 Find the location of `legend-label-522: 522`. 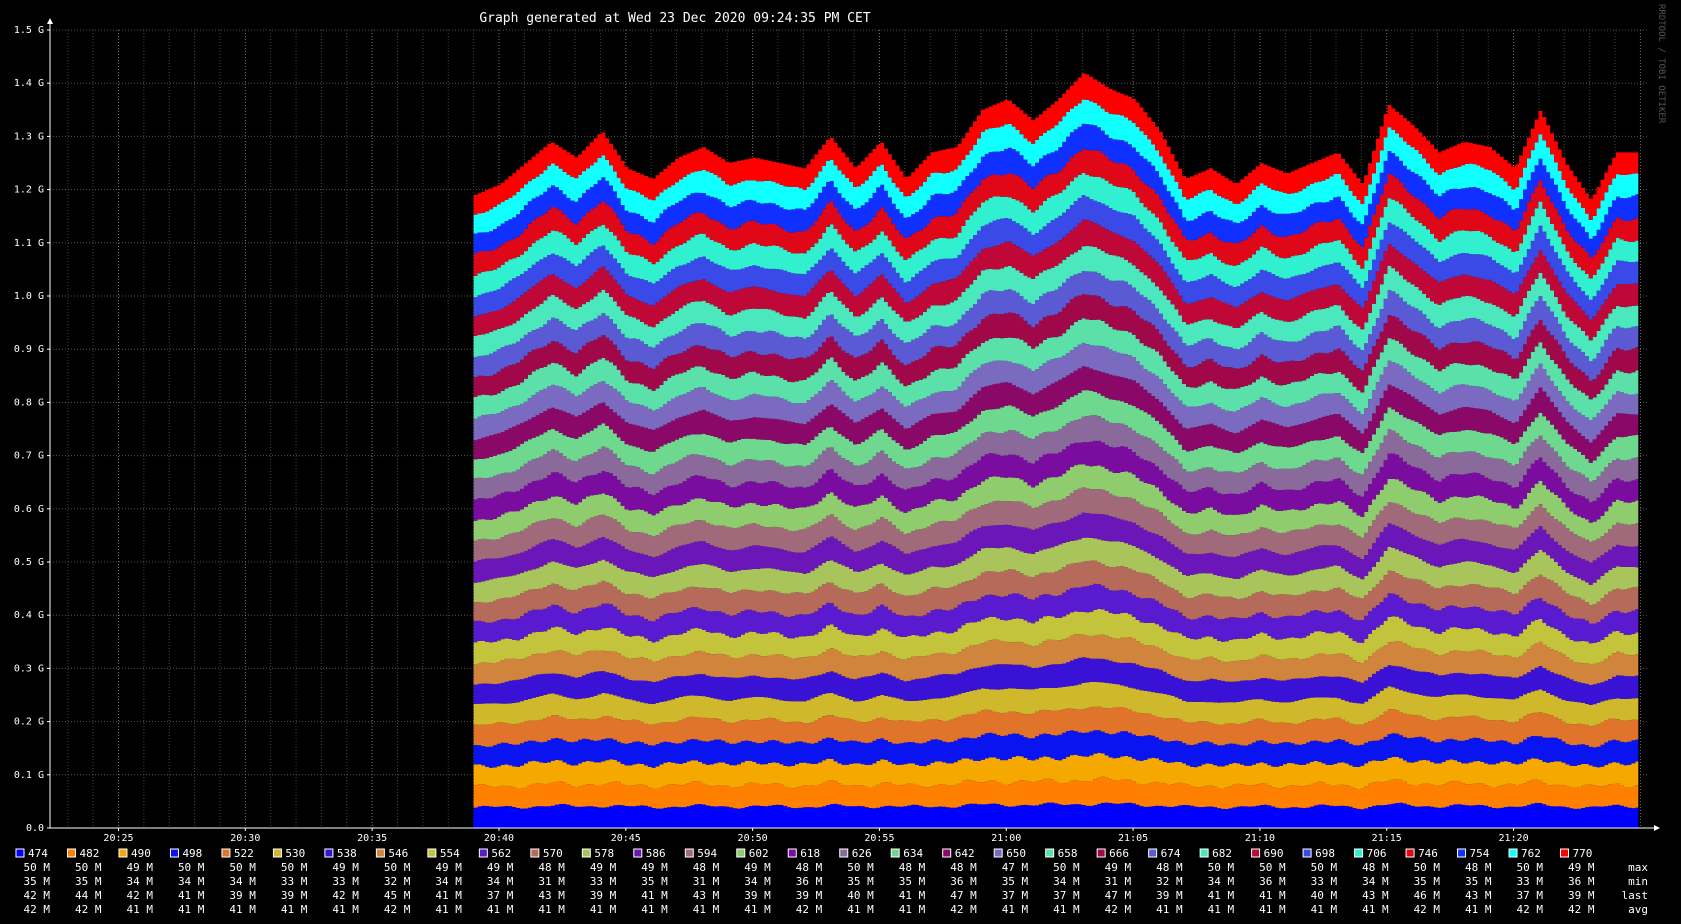

legend-label-522: 522 is located at coordinates (244, 853).